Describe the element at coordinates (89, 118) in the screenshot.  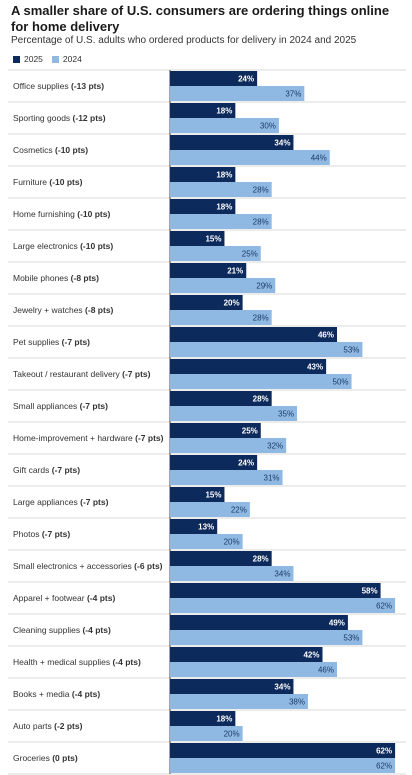
I see `category-change: (-12 pts)` at that location.